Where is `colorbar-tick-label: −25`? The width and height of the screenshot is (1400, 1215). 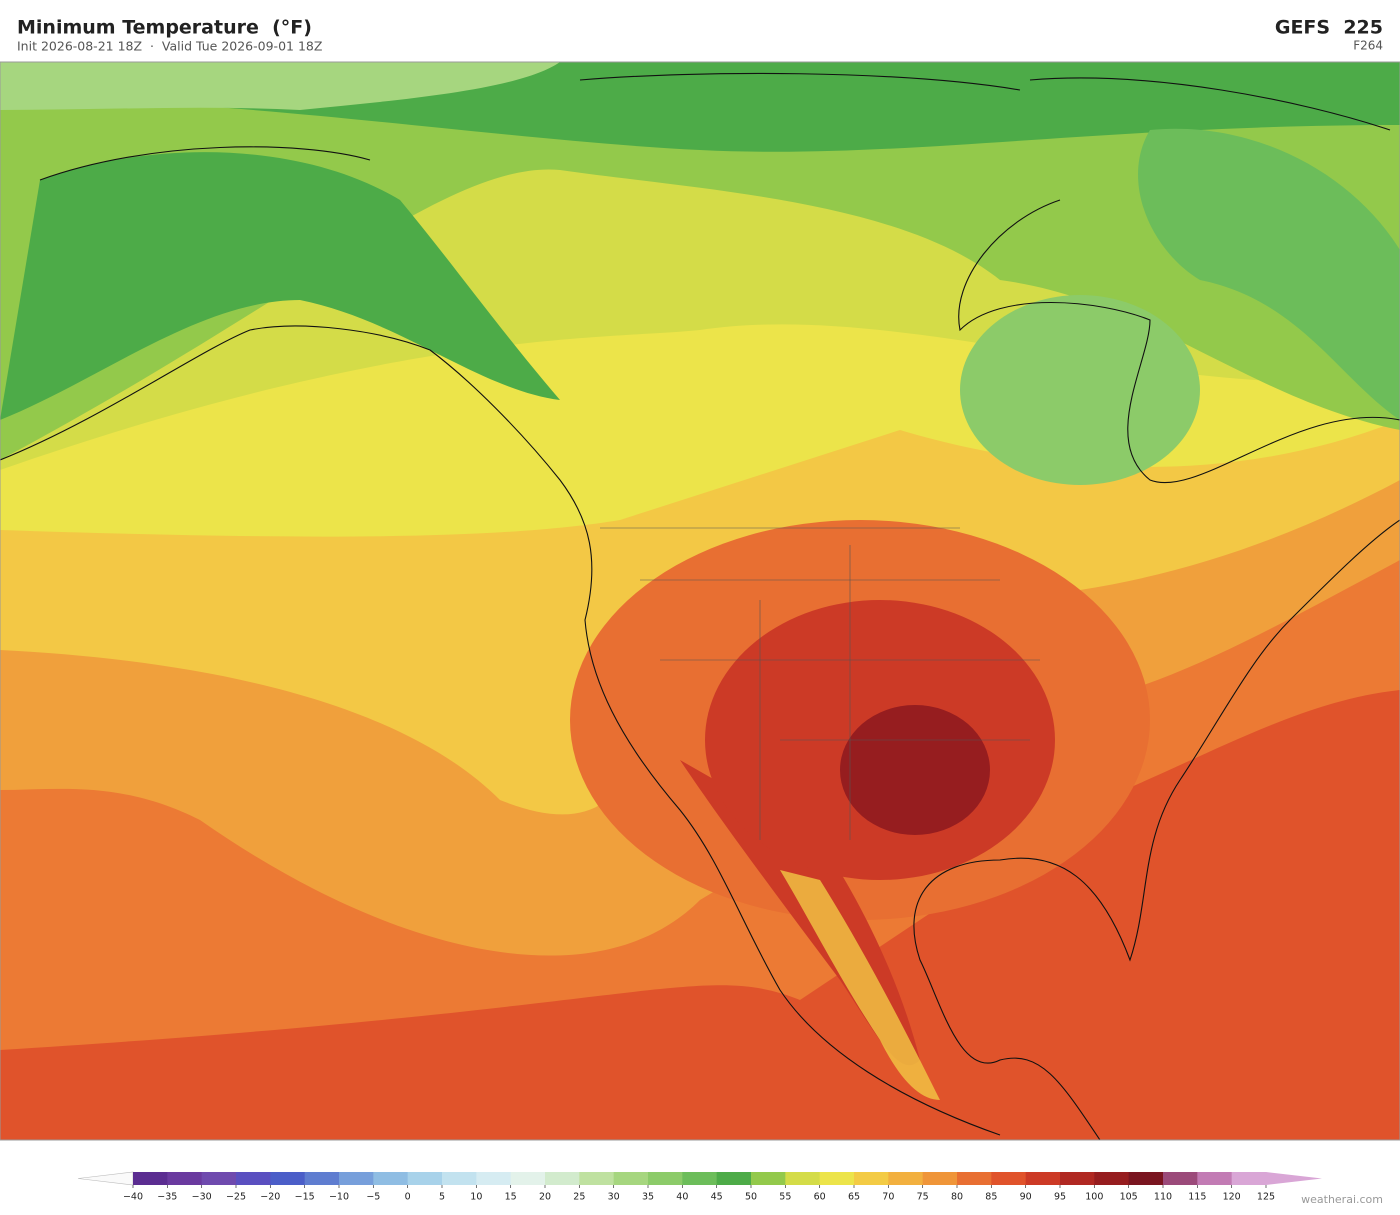
colorbar-tick-label: −25 is located at coordinates (236, 1197).